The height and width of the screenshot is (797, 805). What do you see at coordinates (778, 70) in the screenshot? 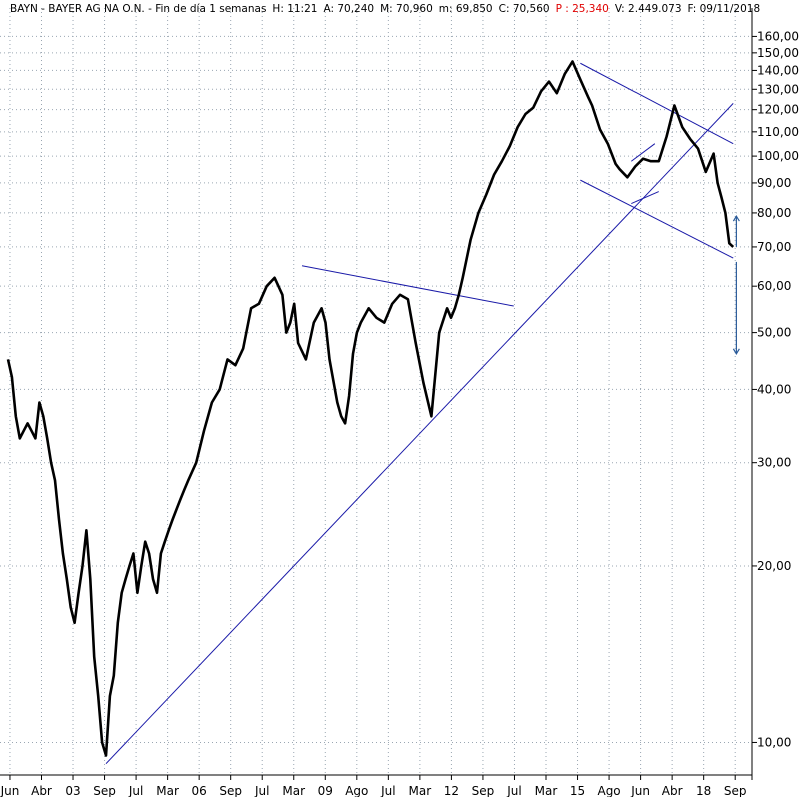
I see `y-tick-label: 140,00` at bounding box center [778, 70].